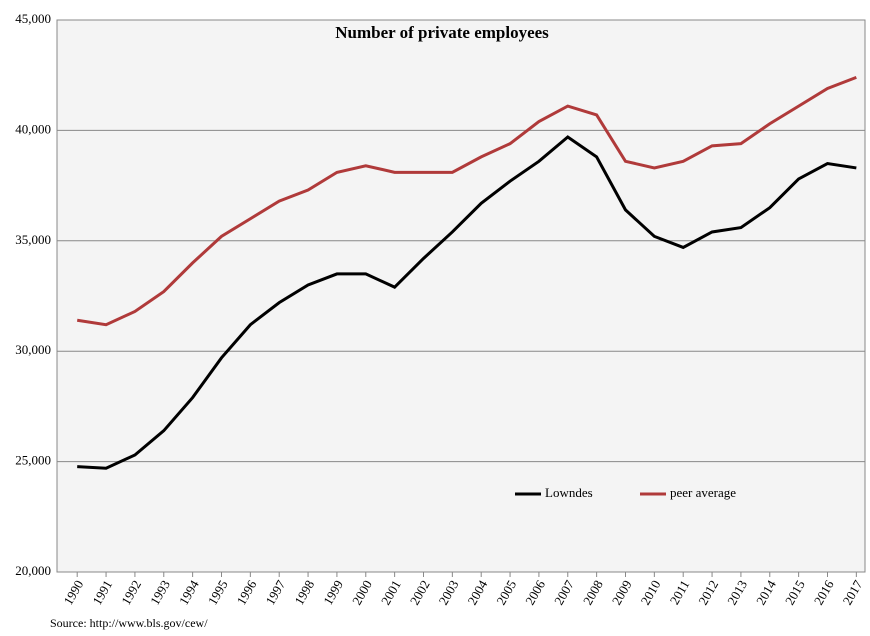 Image resolution: width=870 pixels, height=636 pixels. I want to click on y-tick-label: 25,000, so click(33, 460).